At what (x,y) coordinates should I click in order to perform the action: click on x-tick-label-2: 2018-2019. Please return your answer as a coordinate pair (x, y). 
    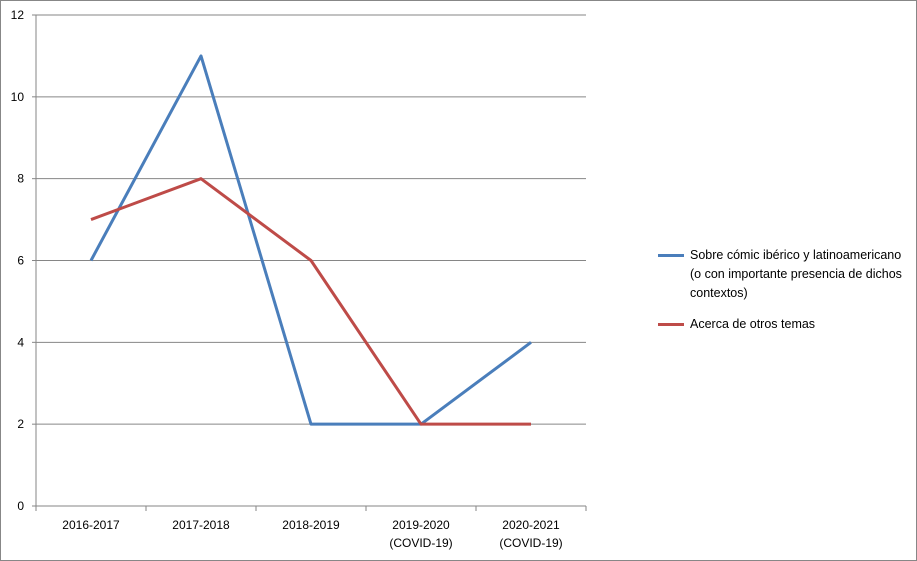
    Looking at the image, I should click on (311, 525).